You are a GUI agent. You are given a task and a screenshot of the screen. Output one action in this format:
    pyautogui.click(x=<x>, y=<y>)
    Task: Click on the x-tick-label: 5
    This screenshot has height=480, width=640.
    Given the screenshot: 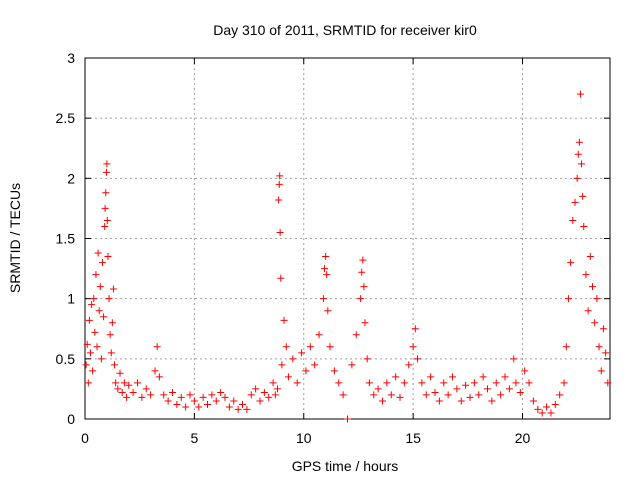 What is the action you would take?
    pyautogui.click(x=194, y=438)
    